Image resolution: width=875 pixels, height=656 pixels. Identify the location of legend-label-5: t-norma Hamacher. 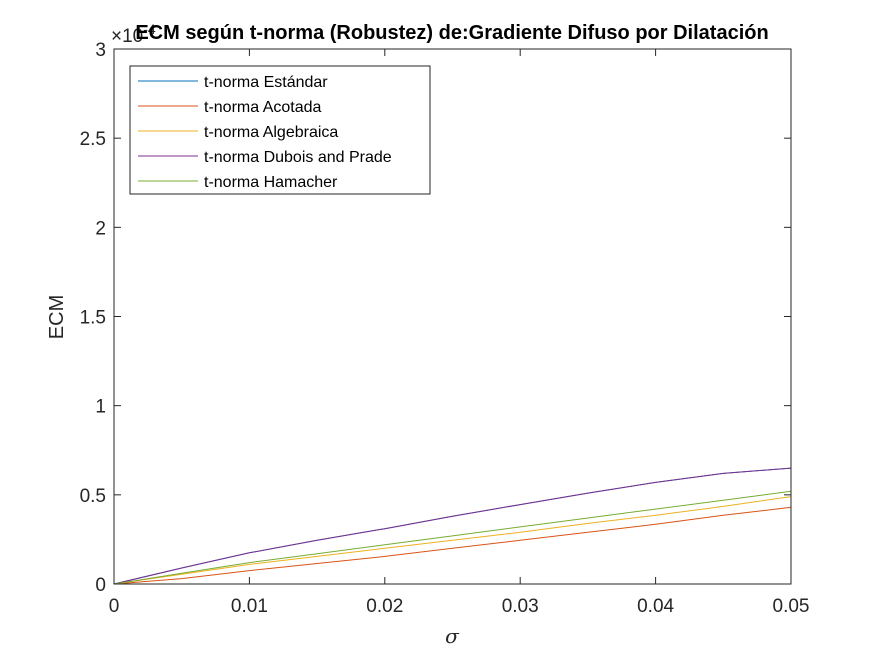
(271, 182).